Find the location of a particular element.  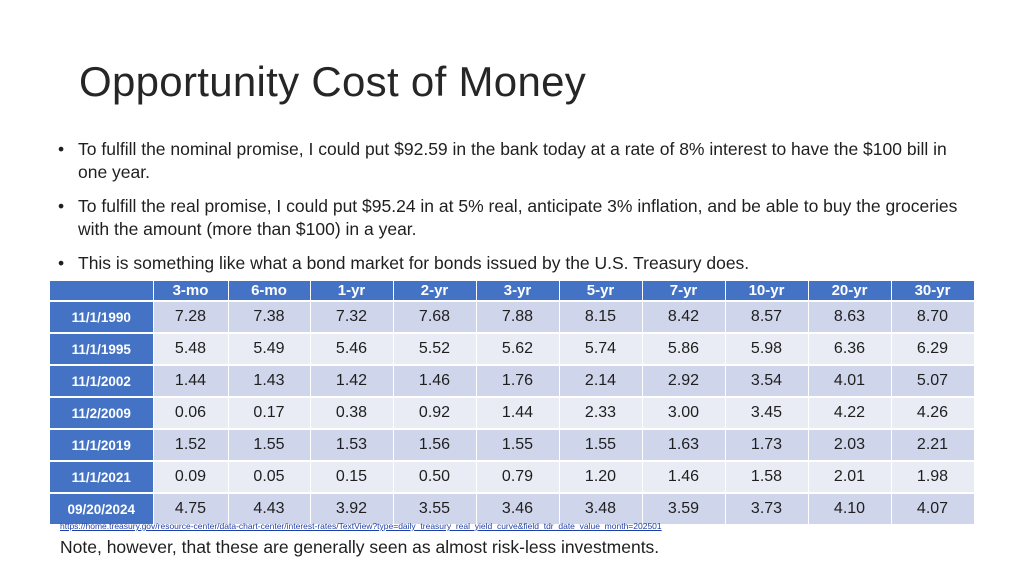

table-cell: 2.33 is located at coordinates (601, 413).